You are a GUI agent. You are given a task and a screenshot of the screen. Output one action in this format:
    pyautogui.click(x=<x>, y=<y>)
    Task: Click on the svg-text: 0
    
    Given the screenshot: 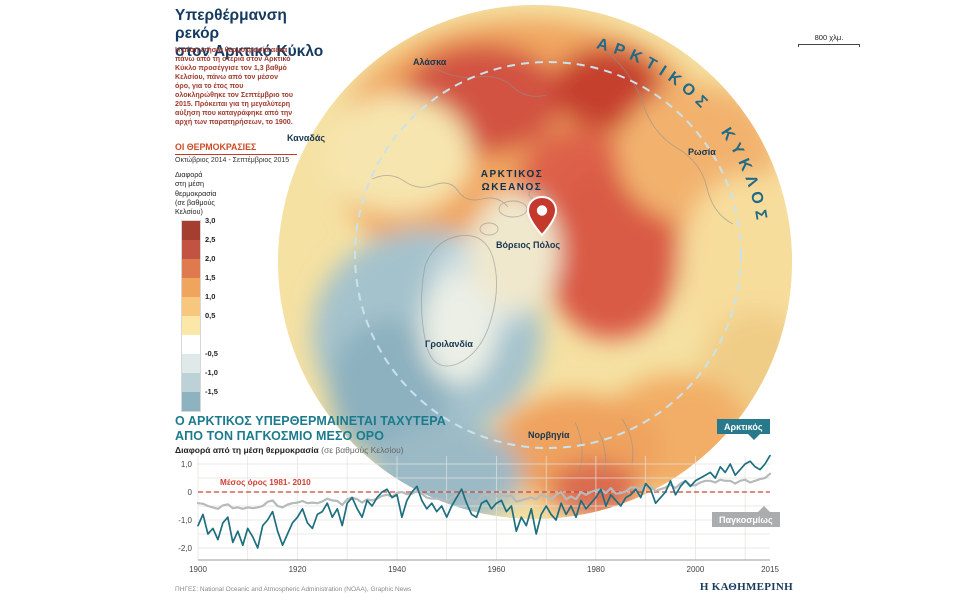 What is the action you would take?
    pyautogui.click(x=190, y=492)
    